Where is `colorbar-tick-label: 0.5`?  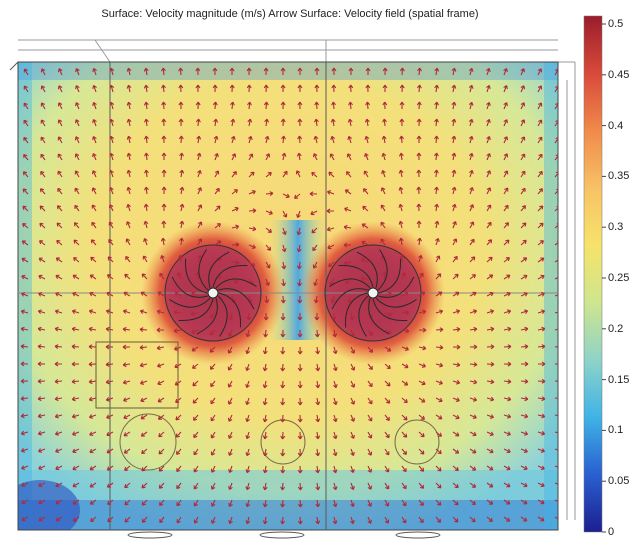 colorbar-tick-label: 0.5 is located at coordinates (616, 24).